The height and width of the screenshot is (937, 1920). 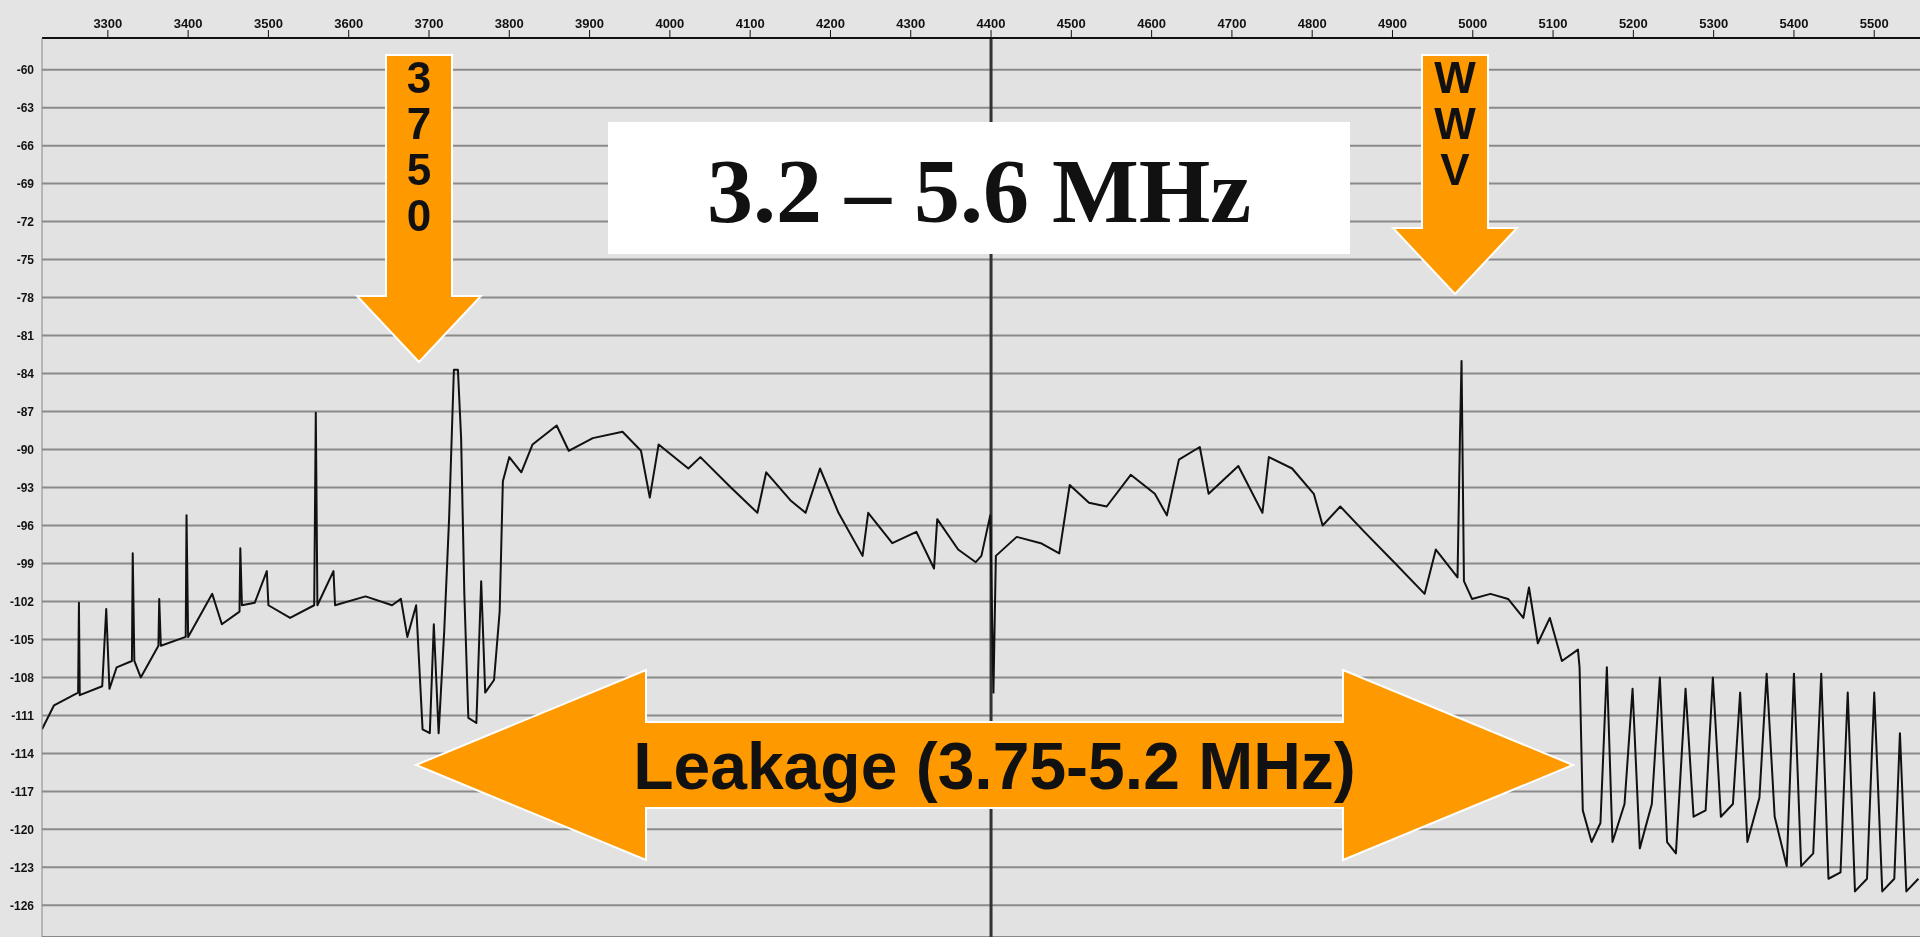 I want to click on y-tick-label: -84, so click(x=25, y=373).